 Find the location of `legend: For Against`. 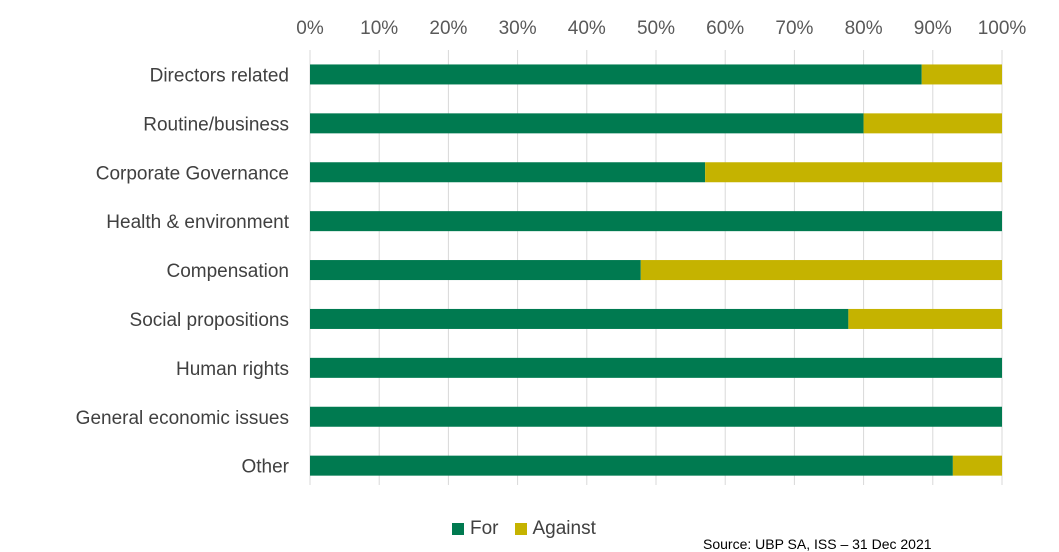

legend: For Against is located at coordinates (524, 529).